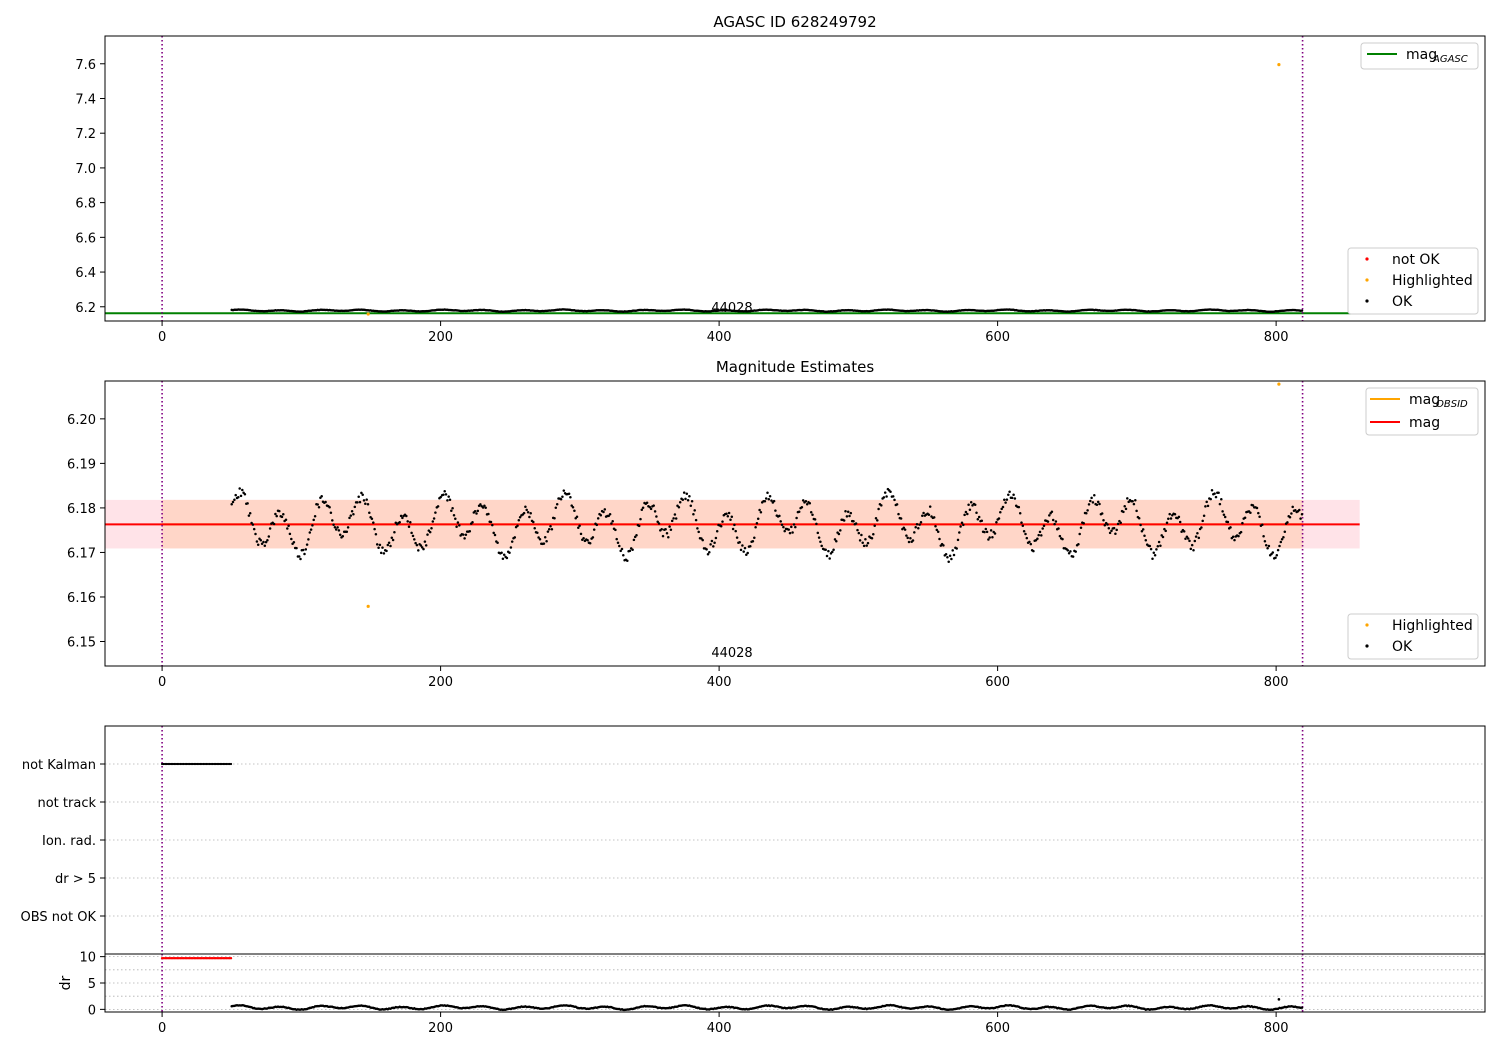 Image resolution: width=1500 pixels, height=1050 pixels. Describe the element at coordinates (92, 1010) in the screenshot. I see `y-tick-label: 0` at that location.